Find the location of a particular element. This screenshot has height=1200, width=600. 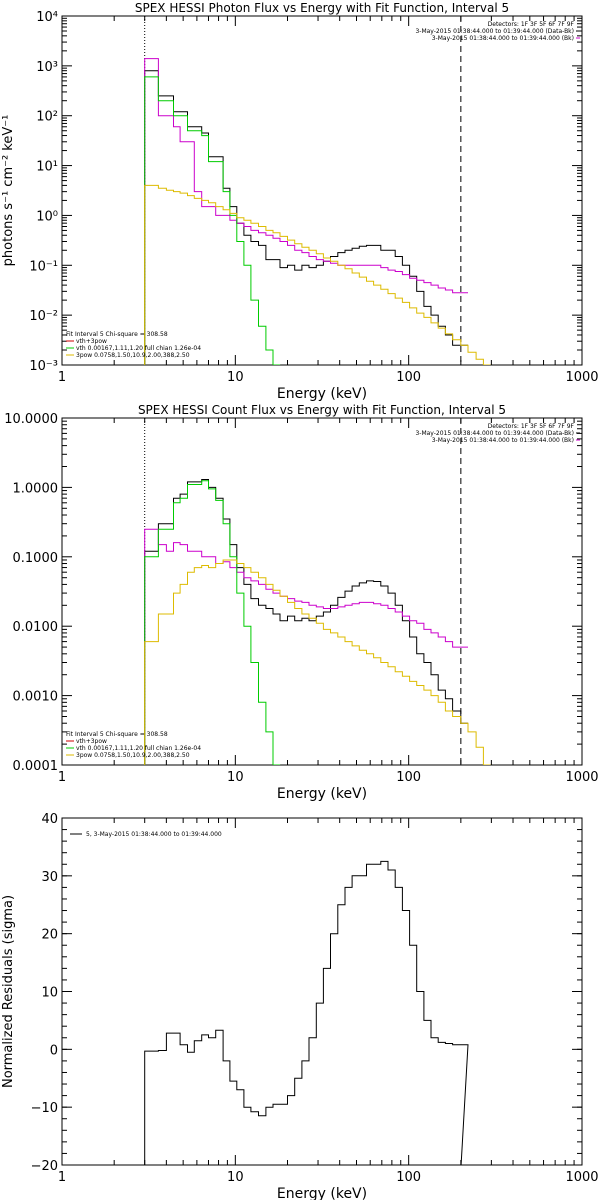

y-tick-label: 20 is located at coordinates (49, 935).